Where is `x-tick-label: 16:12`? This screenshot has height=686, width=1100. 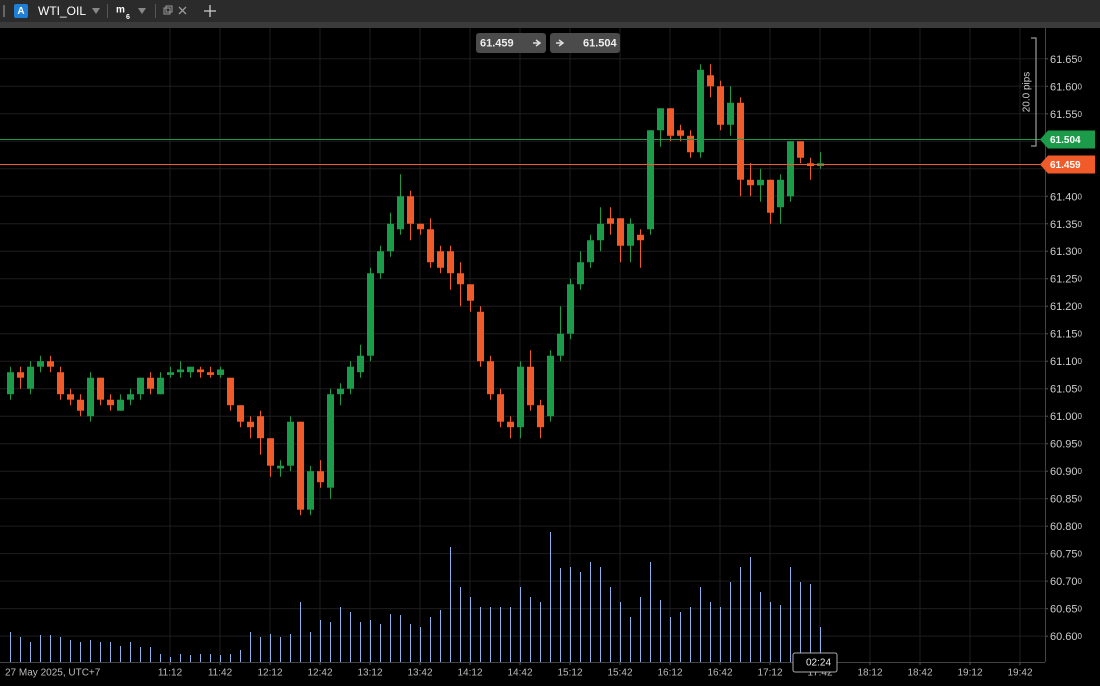 x-tick-label: 16:12 is located at coordinates (669, 673).